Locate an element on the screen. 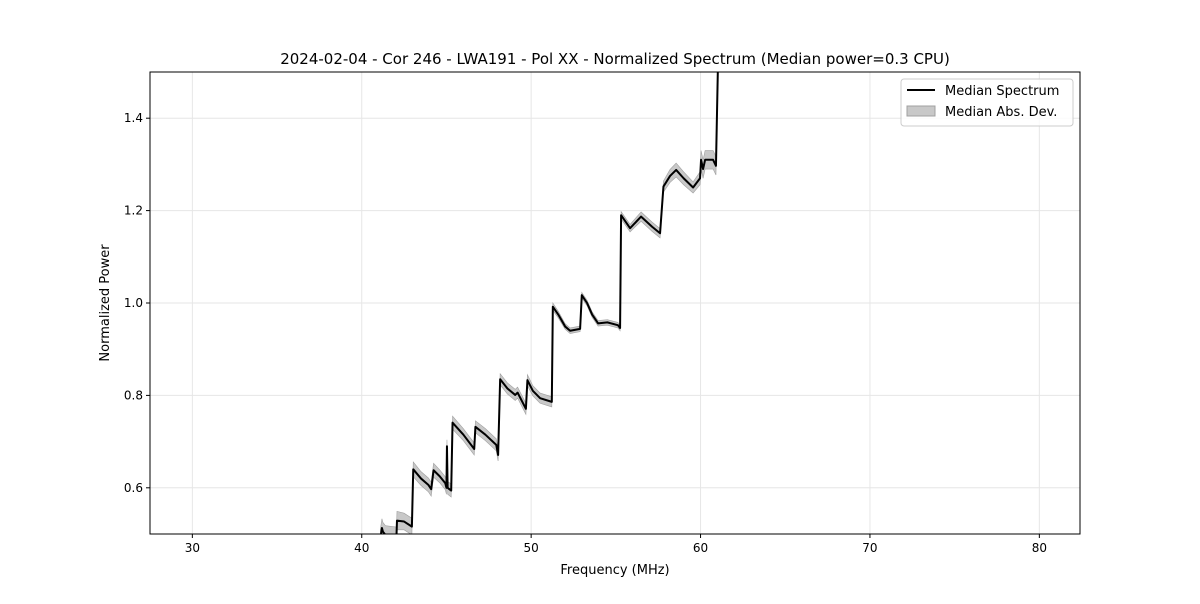 The height and width of the screenshot is (604, 1200). y-tick-label: 0.6 is located at coordinates (133, 488).